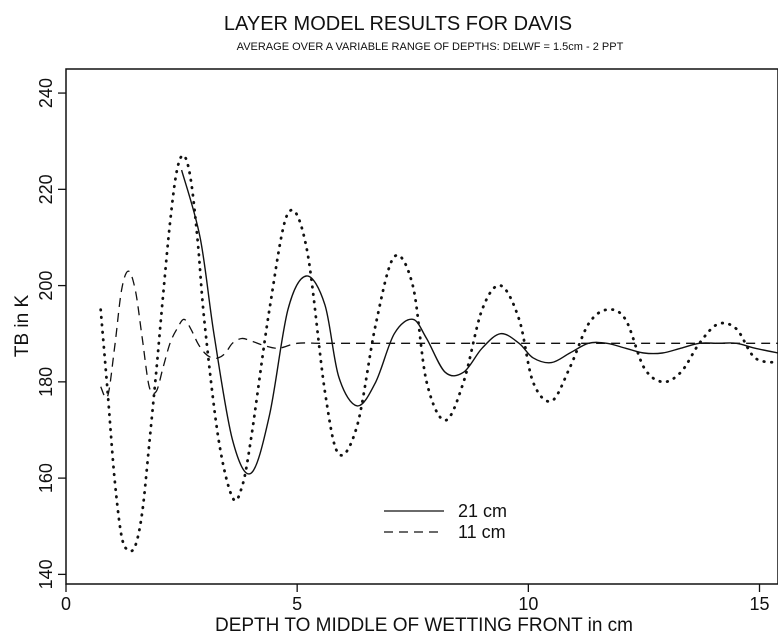 This screenshot has width=778, height=636. Describe the element at coordinates (46, 478) in the screenshot. I see `y-tick-label: 160` at that location.